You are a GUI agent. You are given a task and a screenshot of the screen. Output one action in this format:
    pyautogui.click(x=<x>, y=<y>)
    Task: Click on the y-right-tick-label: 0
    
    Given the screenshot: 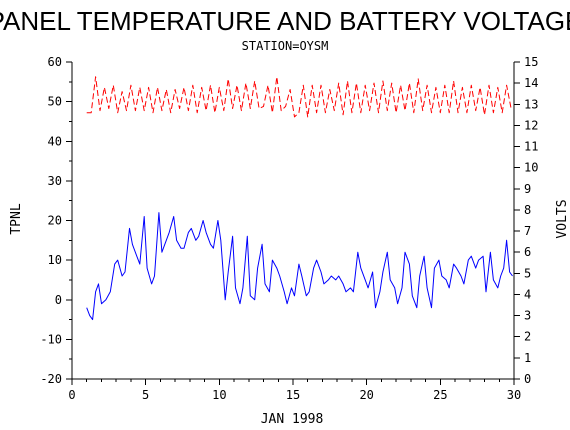 What is the action you would take?
    pyautogui.click(x=527, y=379)
    